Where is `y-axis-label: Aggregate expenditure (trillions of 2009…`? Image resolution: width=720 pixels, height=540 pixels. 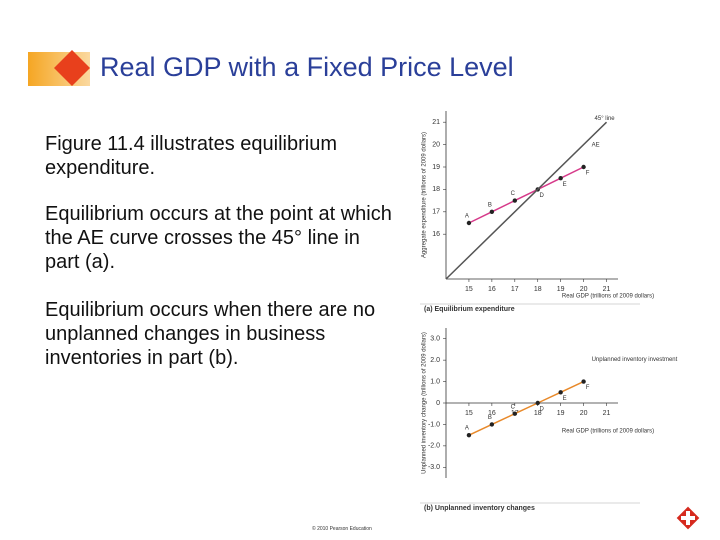 y-axis-label: Aggregate expenditure (trillions of 2009… is located at coordinates (425, 195).